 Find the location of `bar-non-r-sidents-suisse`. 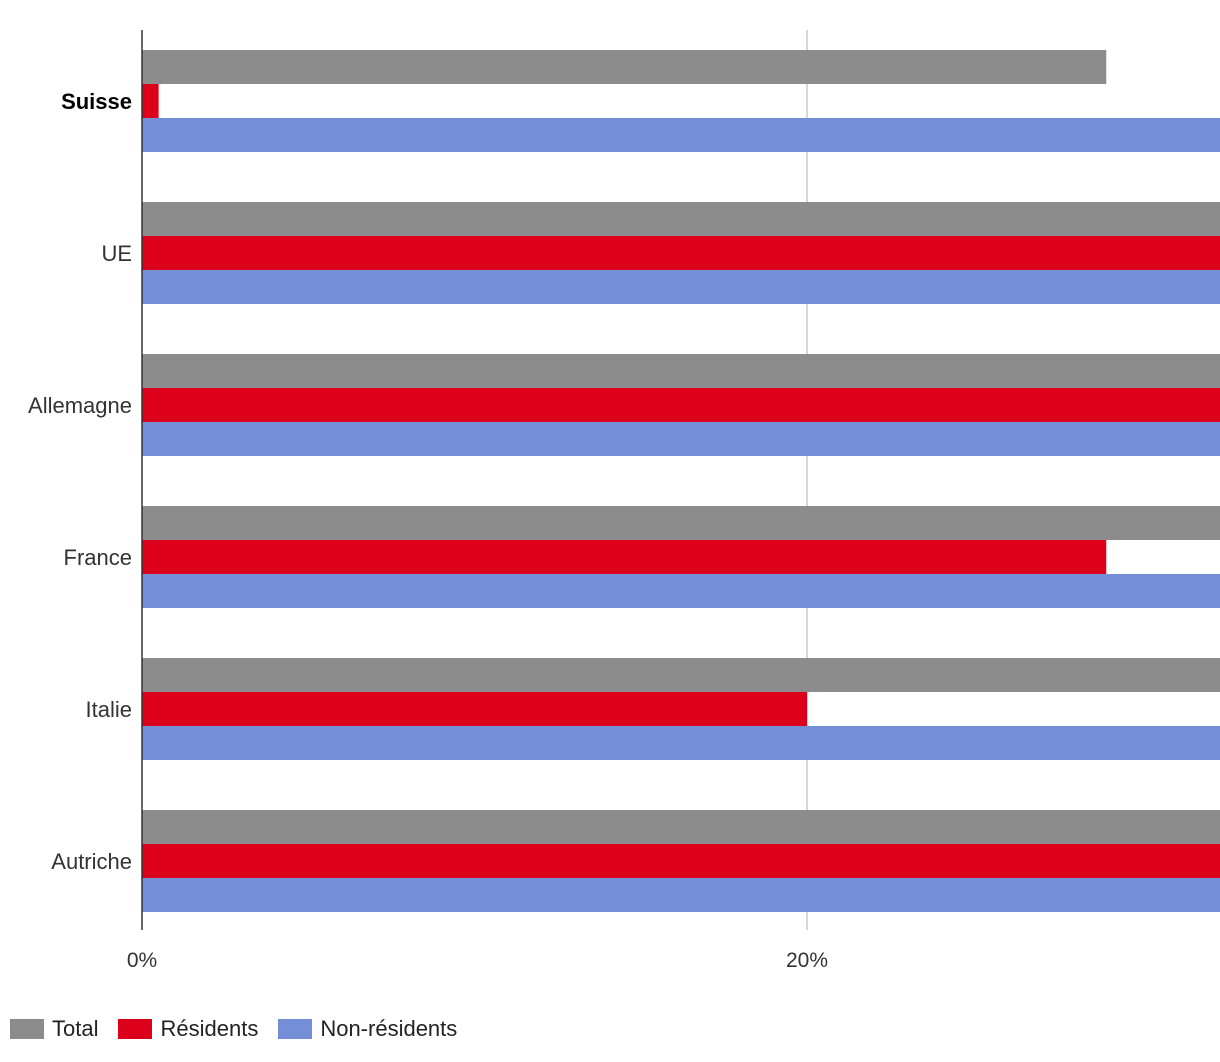

bar-non-r-sidents-suisse is located at coordinates (681, 135).